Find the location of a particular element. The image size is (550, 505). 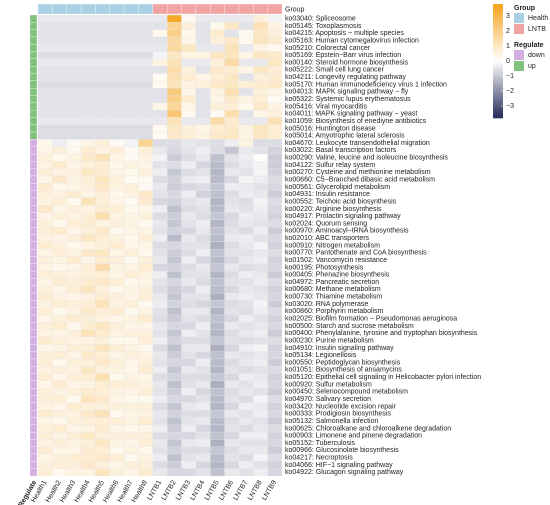

colorbar-tick-label: 3 is located at coordinates (508, 16).